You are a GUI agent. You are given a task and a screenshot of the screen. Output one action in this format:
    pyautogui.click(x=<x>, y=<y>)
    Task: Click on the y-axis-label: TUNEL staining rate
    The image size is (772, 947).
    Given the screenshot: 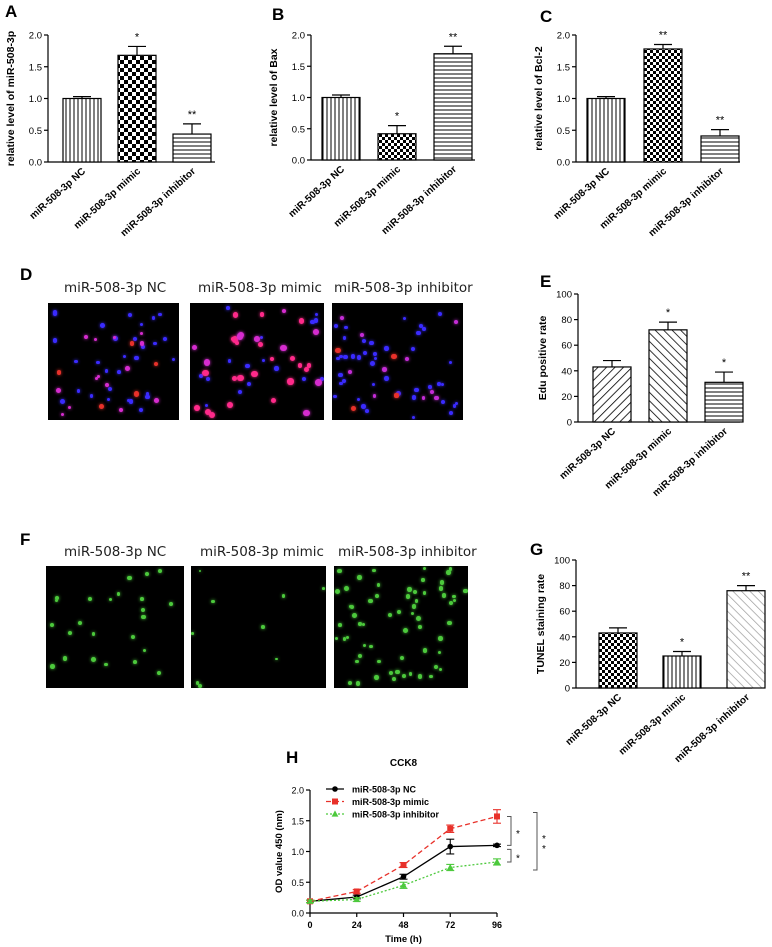 What is the action you would take?
    pyautogui.click(x=541, y=624)
    